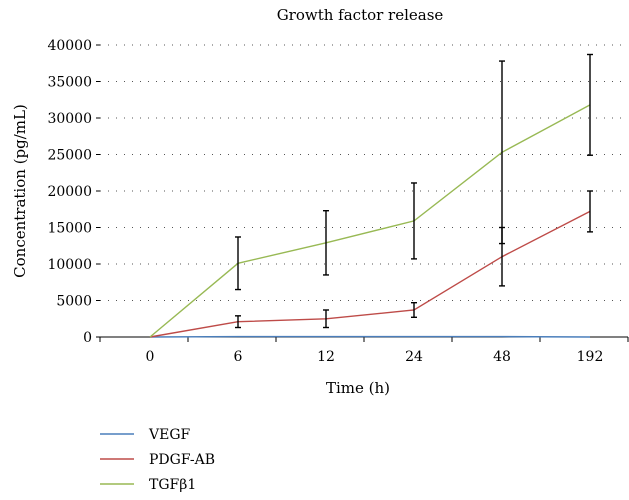 Image resolution: width=629 pixels, height=500 pixels. Describe the element at coordinates (74, 302) in the screenshot. I see `y-tick-label: 5000` at that location.